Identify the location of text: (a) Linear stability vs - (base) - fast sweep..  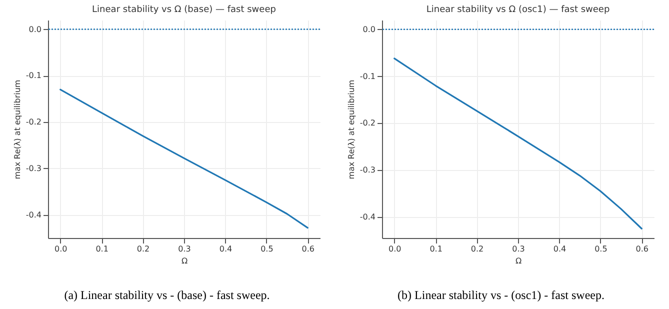
(167, 295).